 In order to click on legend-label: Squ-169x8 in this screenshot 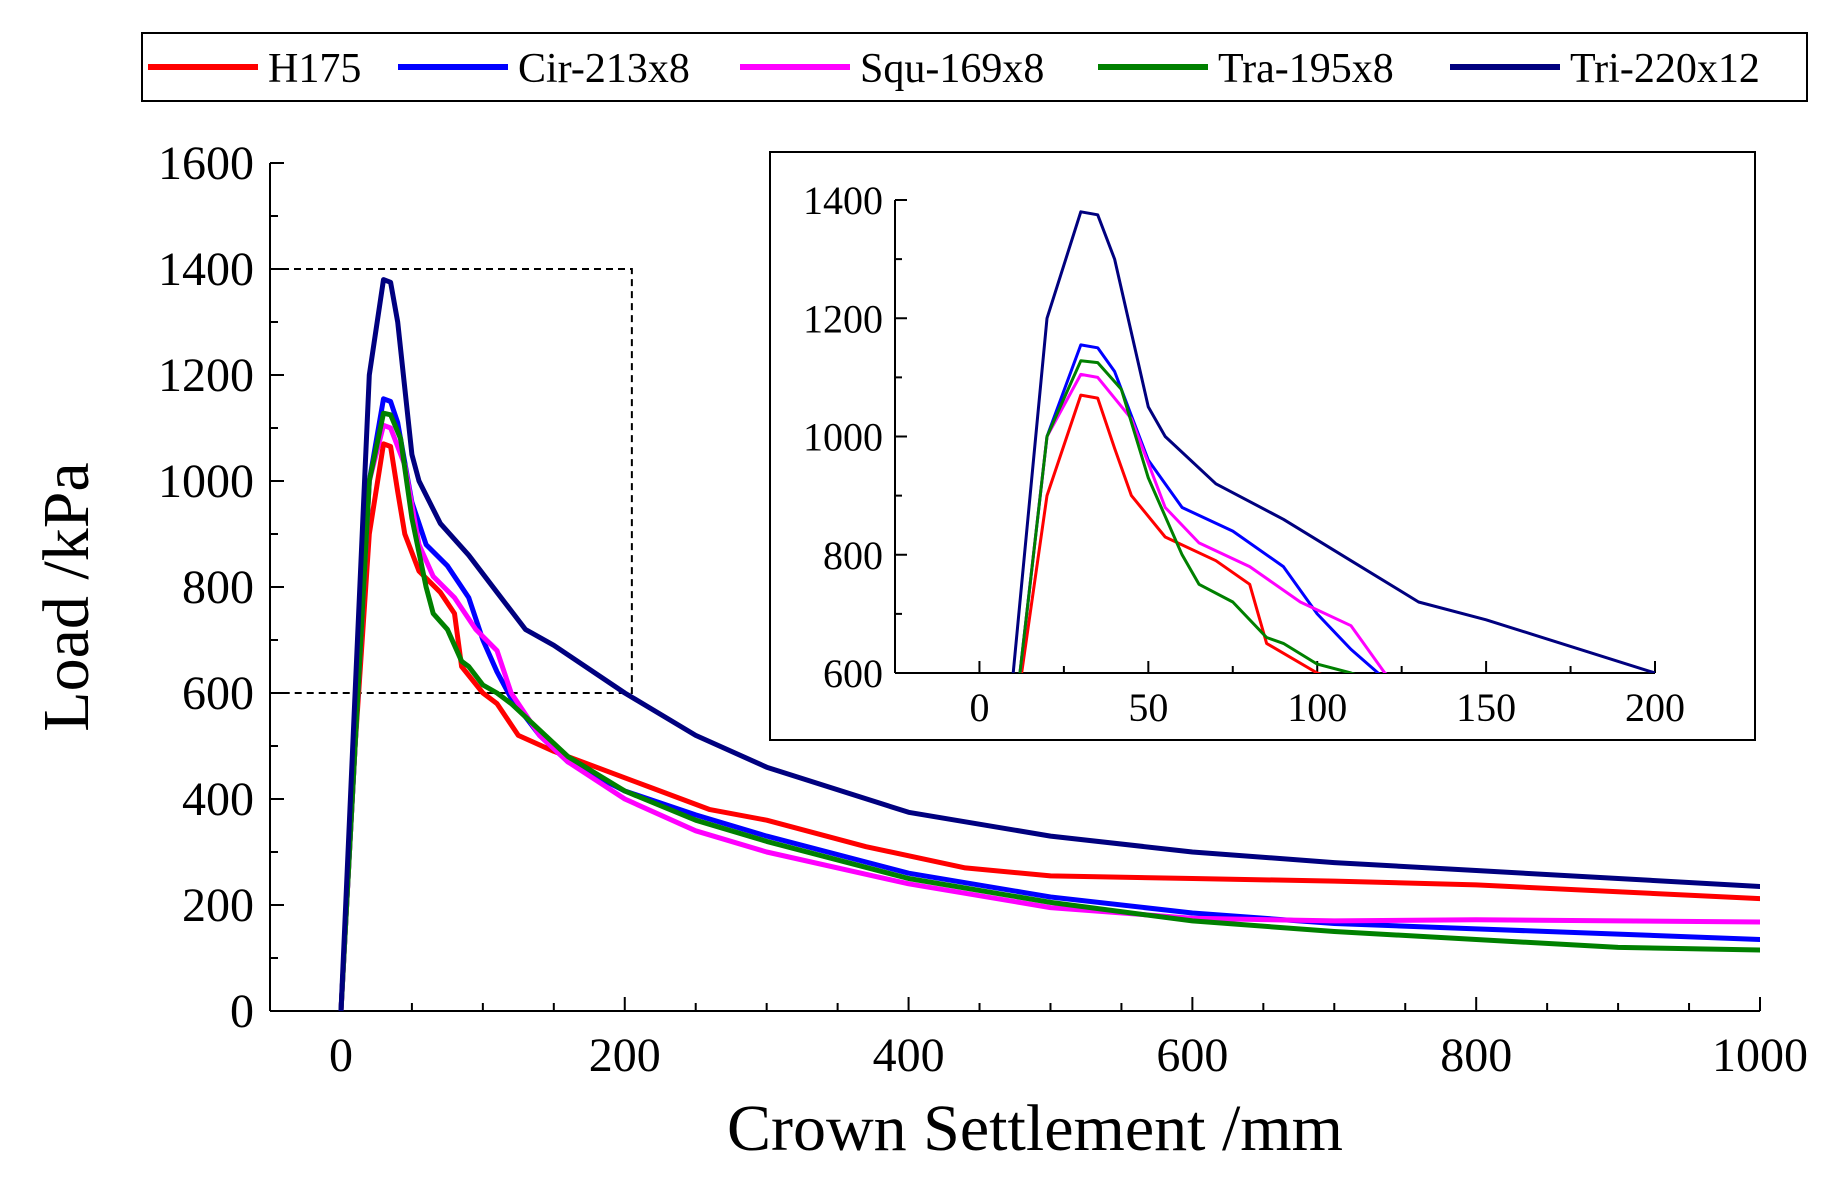, I will do `click(952, 69)`.